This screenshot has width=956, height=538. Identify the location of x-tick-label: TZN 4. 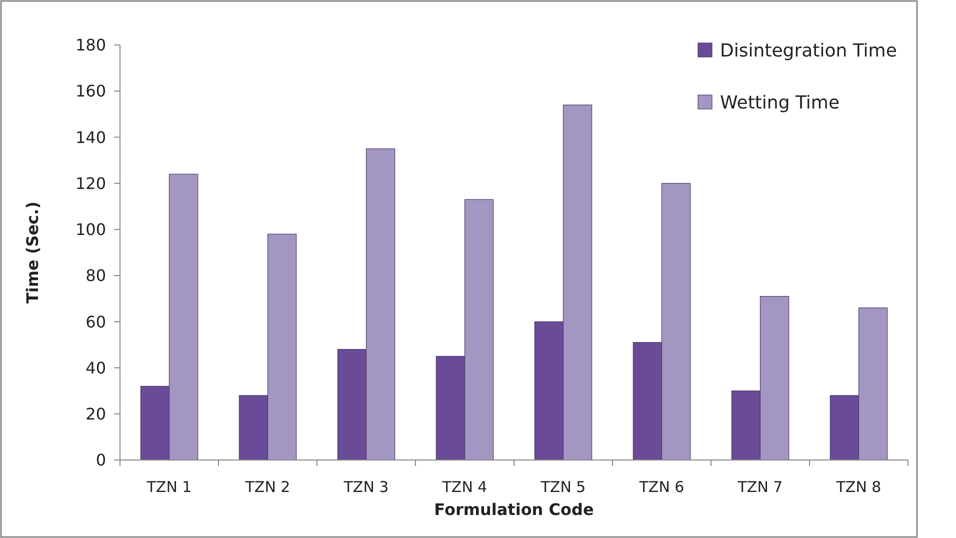
(464, 487).